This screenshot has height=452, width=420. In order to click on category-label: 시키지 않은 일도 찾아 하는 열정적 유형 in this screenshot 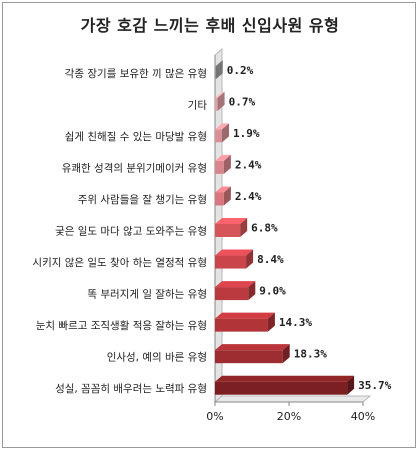, I will do `click(119, 262)`.